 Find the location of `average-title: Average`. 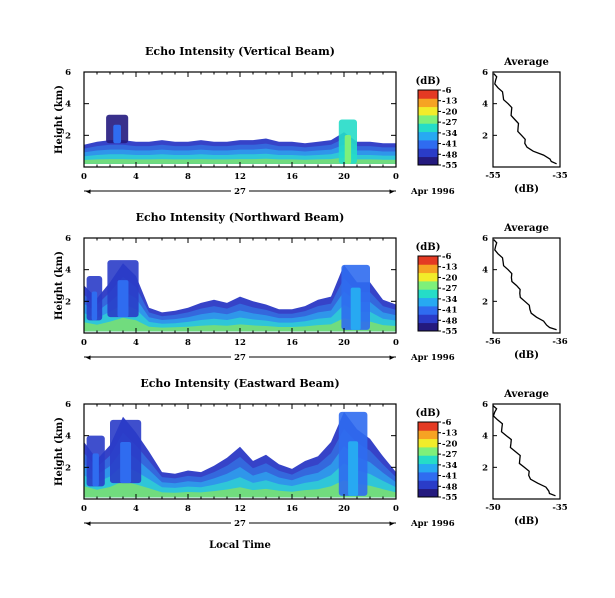

average-title: Average is located at coordinates (526, 228).